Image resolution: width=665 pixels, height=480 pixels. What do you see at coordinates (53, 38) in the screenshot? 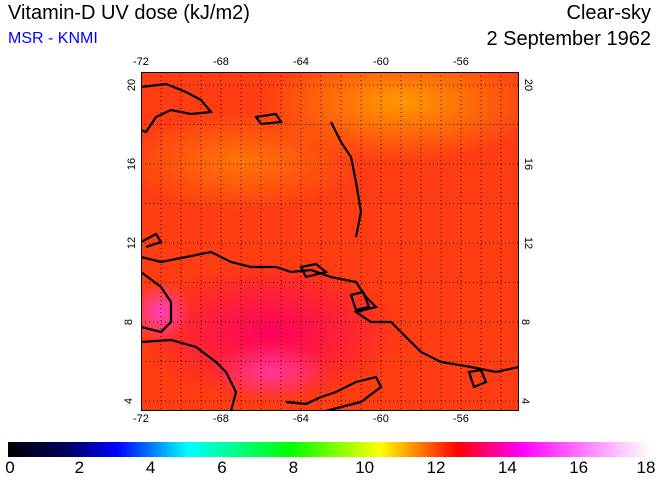
I see `source-label: MSR - KNMI` at bounding box center [53, 38].